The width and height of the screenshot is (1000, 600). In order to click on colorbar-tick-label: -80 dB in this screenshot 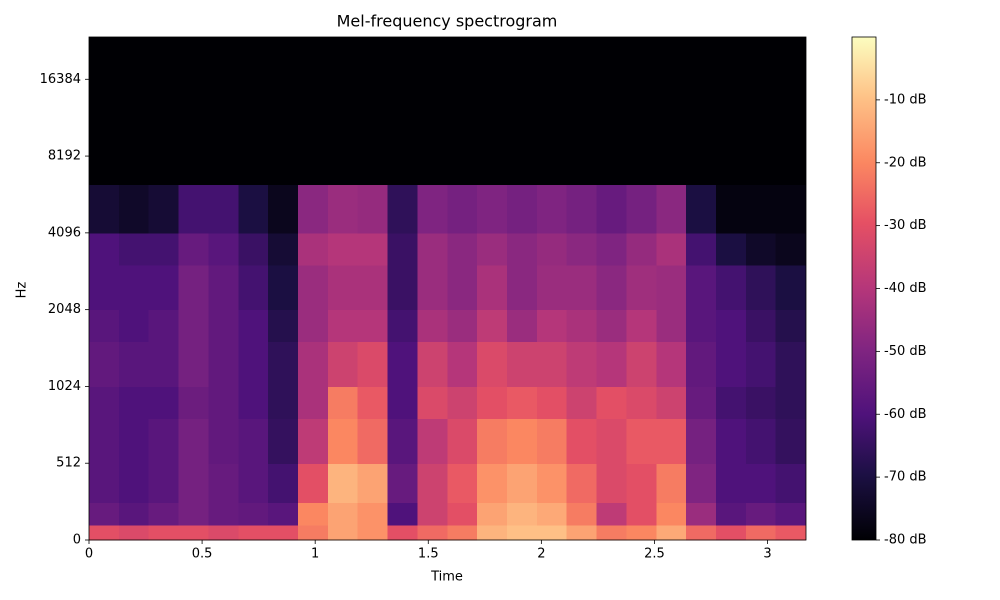, I will do `click(905, 540)`.